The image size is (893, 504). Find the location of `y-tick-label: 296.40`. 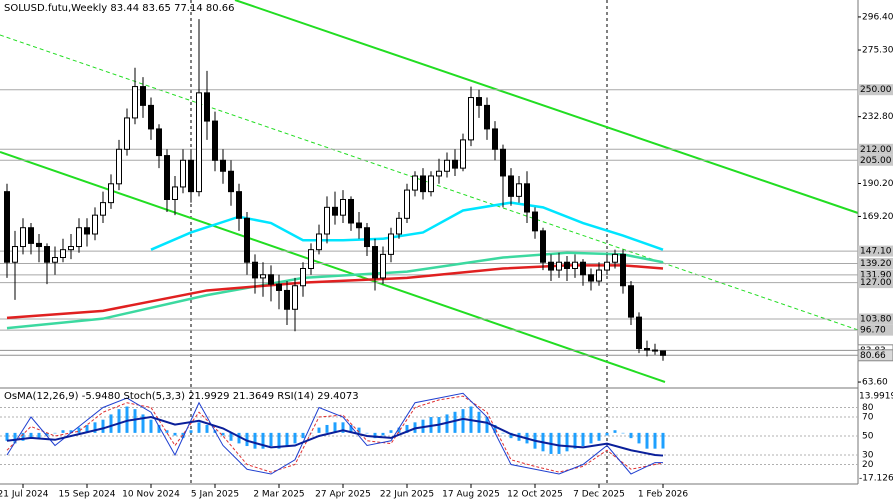

y-tick-label: 296.40 is located at coordinates (877, 17).